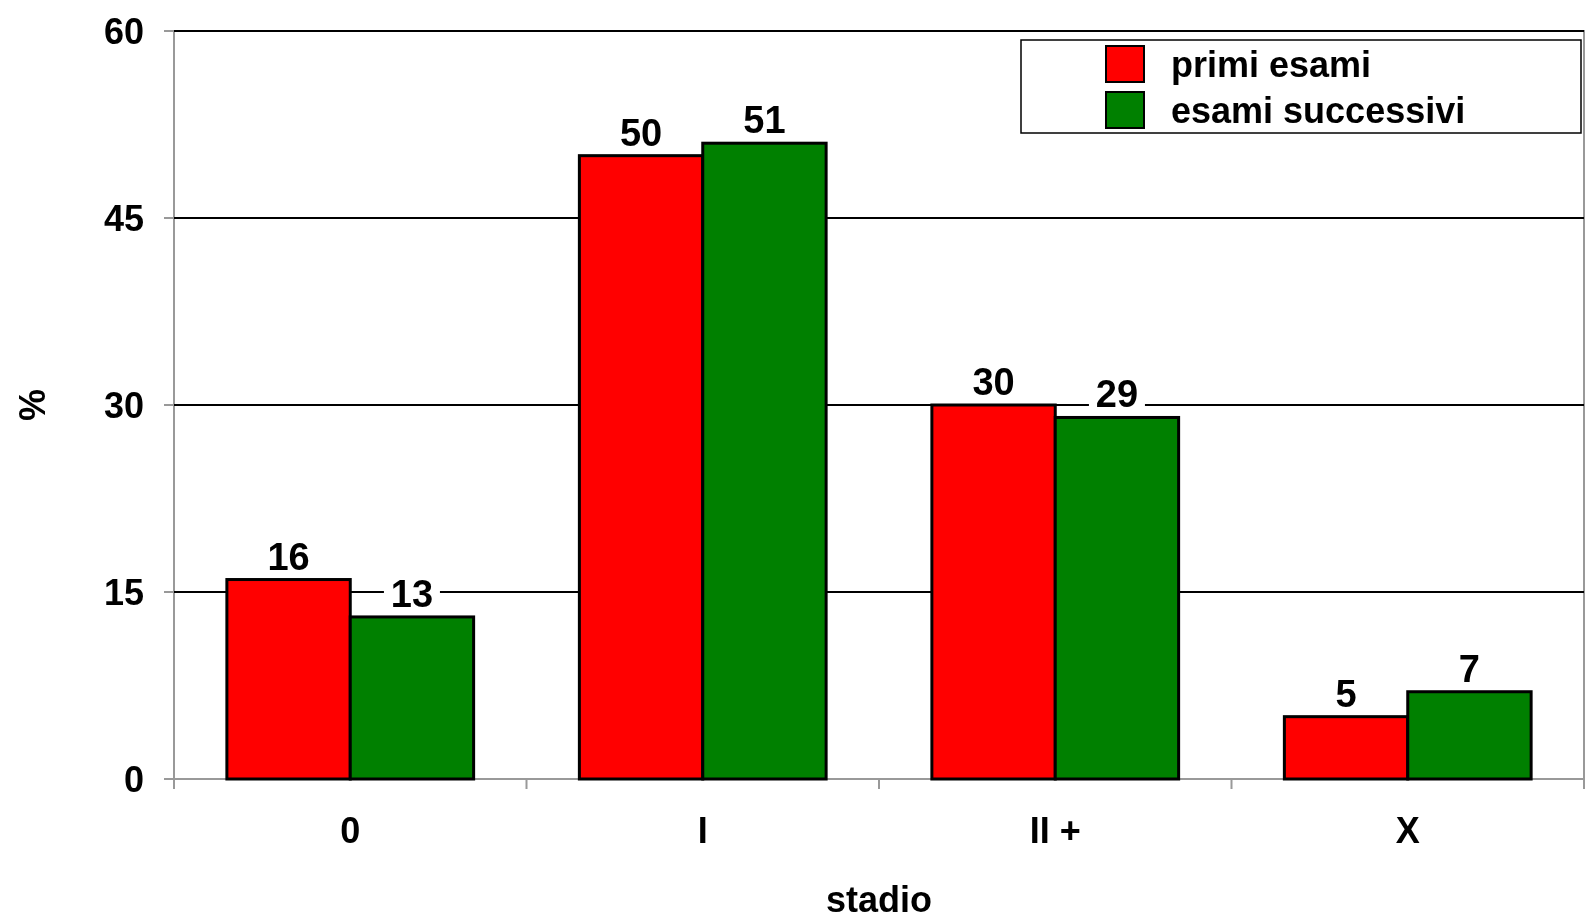 This screenshot has width=1595, height=918. What do you see at coordinates (879, 898) in the screenshot?
I see `x-axis-title: stadio` at bounding box center [879, 898].